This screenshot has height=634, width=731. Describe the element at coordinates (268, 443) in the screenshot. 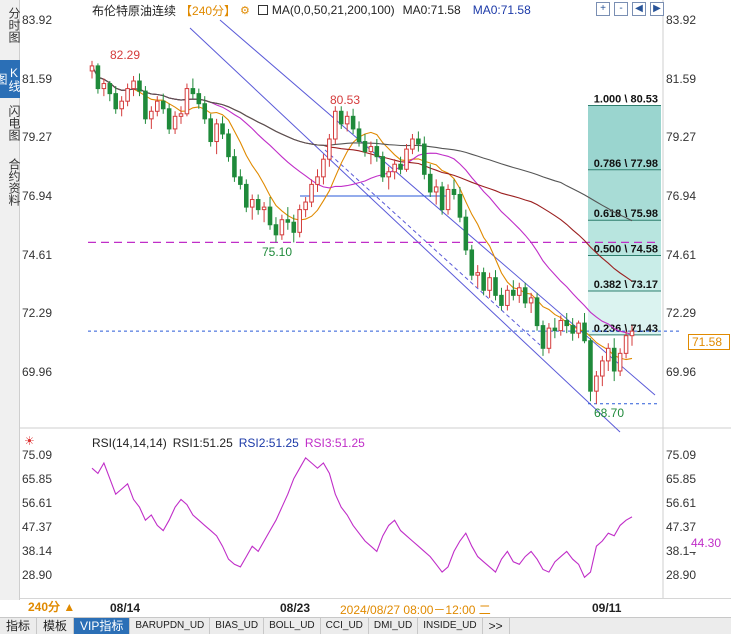

I see `rsi2-value: RSI2:51.25` at that location.